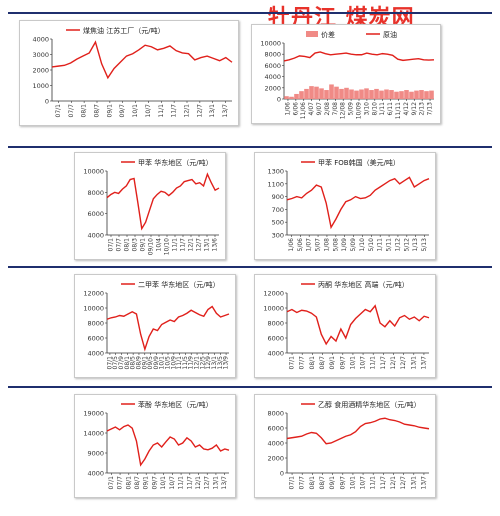 This screenshot has width=500, height=516. I want to click on x-tick-label: 2/08, so click(327, 109).